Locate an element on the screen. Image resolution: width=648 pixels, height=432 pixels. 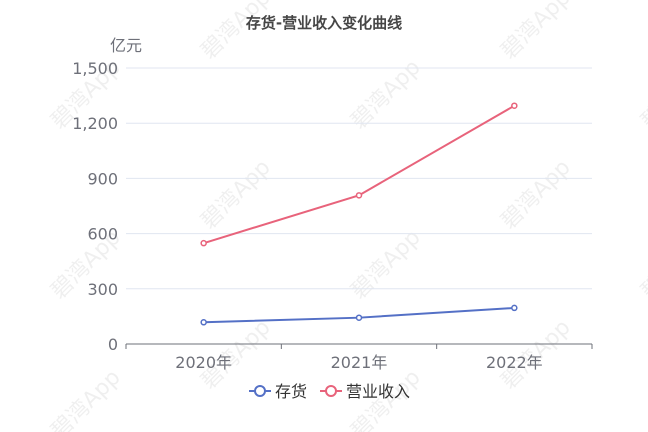
legend-item: 营业收入 is located at coordinates (365, 391).